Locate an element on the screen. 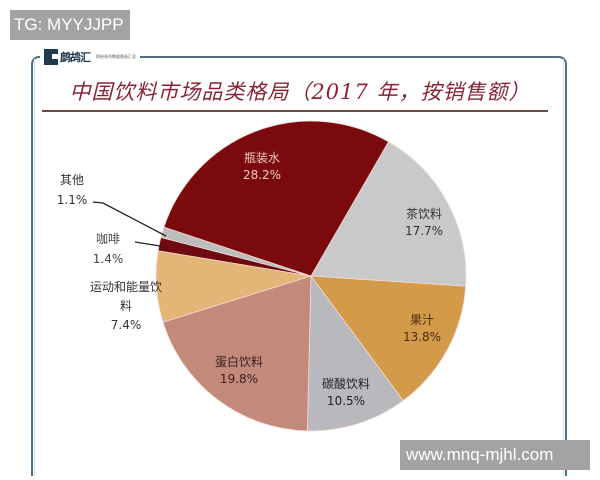 Image resolution: width=600 pixels, height=480 pixels. label-coffee-pct: 1.4% is located at coordinates (108, 259).